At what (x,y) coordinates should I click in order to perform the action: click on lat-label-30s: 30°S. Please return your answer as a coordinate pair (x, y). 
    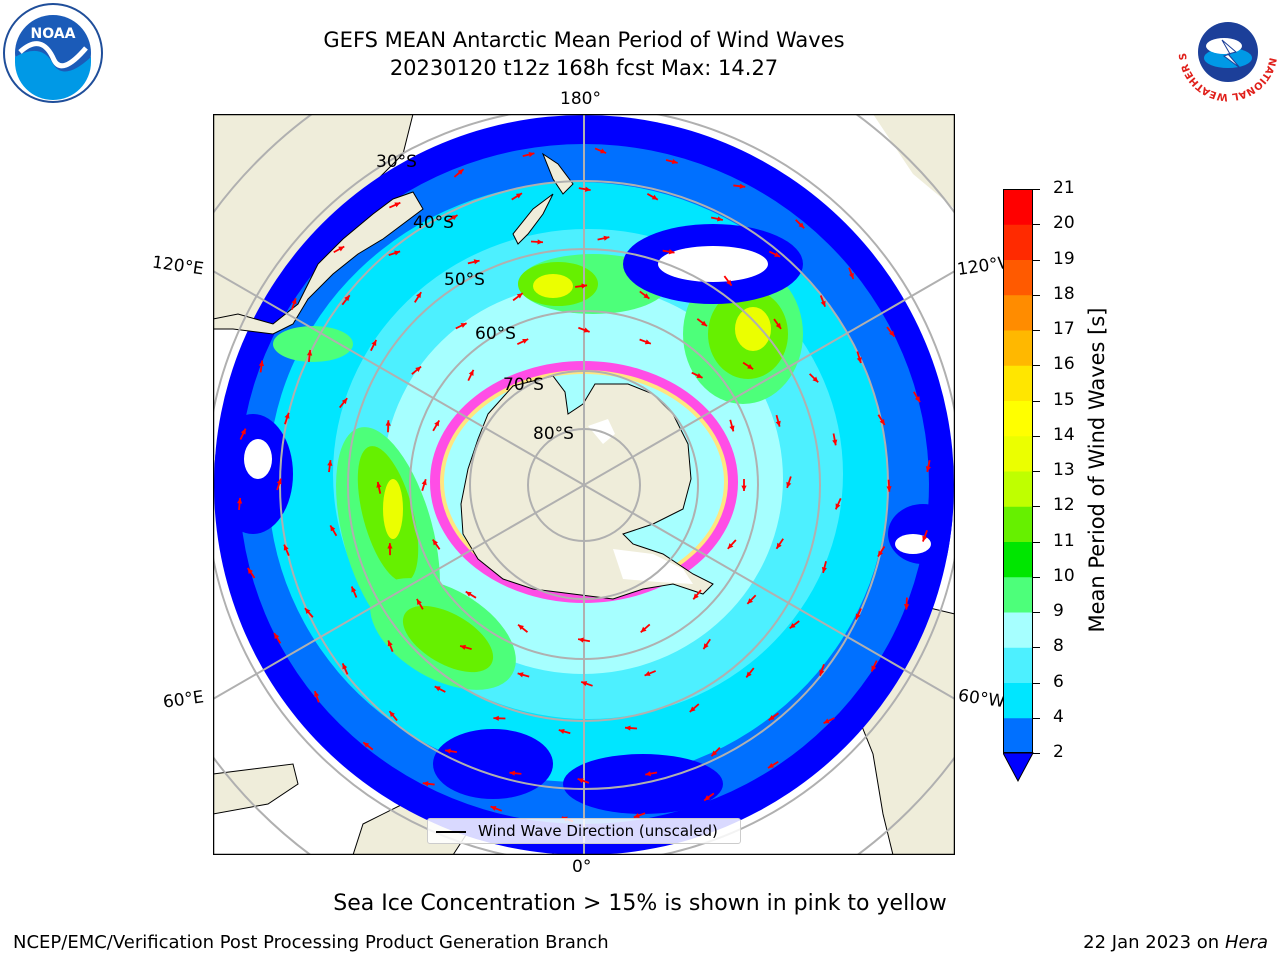
    Looking at the image, I should click on (396, 162).